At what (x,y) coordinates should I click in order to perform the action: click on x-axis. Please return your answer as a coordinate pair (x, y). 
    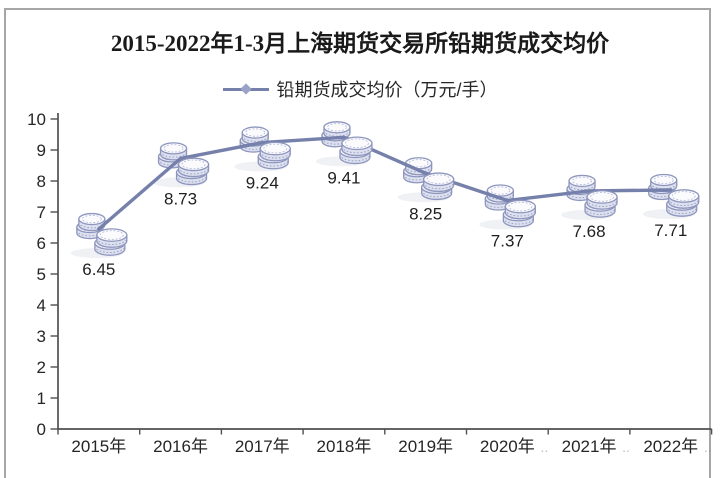
    Looking at the image, I should click on (385, 431).